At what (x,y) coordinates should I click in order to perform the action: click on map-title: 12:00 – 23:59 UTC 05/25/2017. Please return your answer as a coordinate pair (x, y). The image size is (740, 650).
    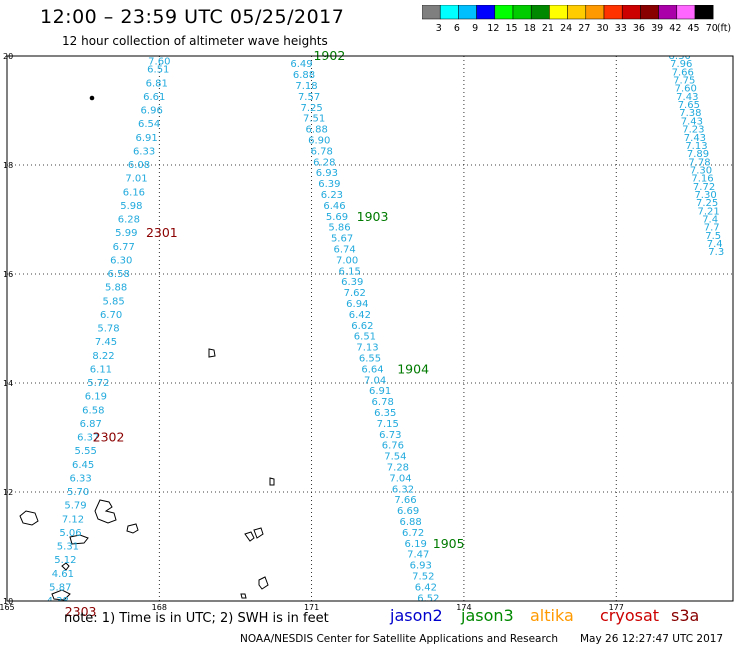
    Looking at the image, I should click on (192, 17).